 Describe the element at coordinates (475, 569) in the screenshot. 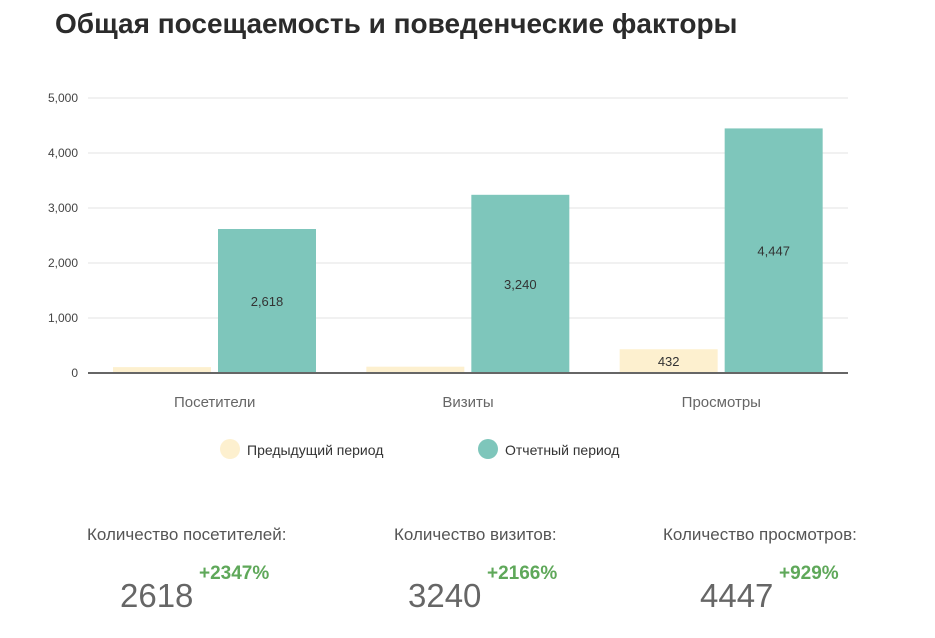

I see `stat-visits: Количество визитов: 3240 +2166%` at that location.